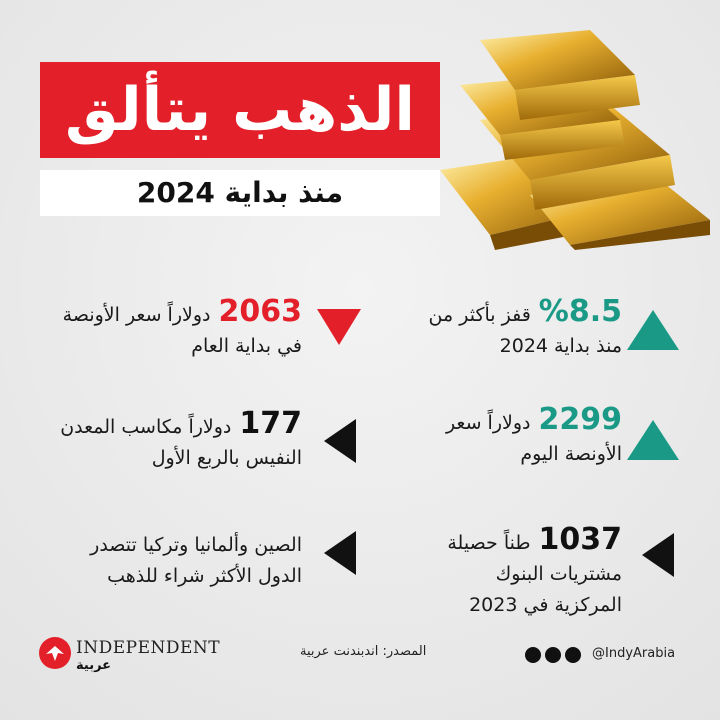  What do you see at coordinates (560, 346) in the screenshot?
I see `stat-text: منذ بداية 2024` at bounding box center [560, 346].